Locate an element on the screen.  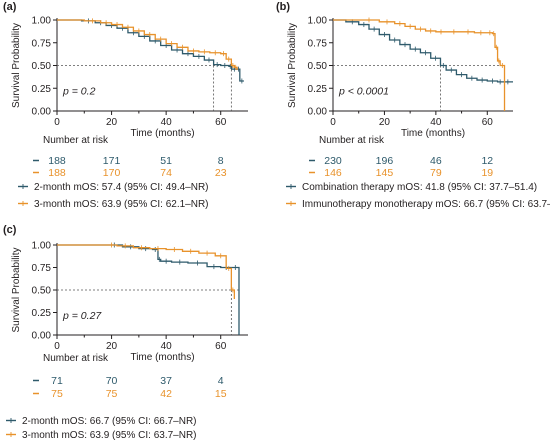
panel-c-risk-value: 4 is located at coordinates (221, 381).